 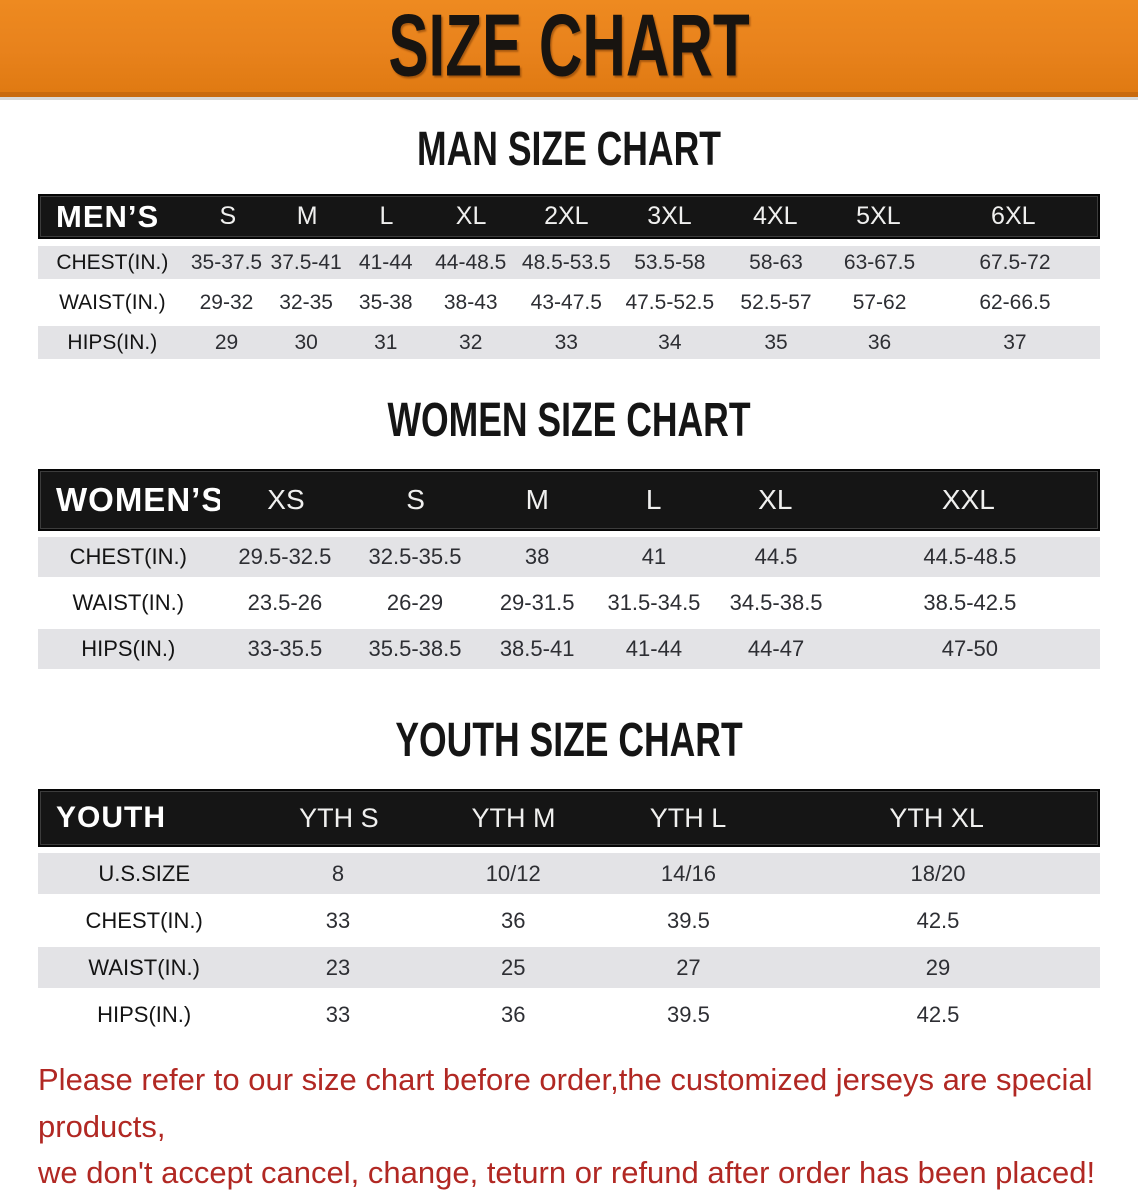 What do you see at coordinates (386, 342) in the screenshot?
I see `table-cell: 31` at bounding box center [386, 342].